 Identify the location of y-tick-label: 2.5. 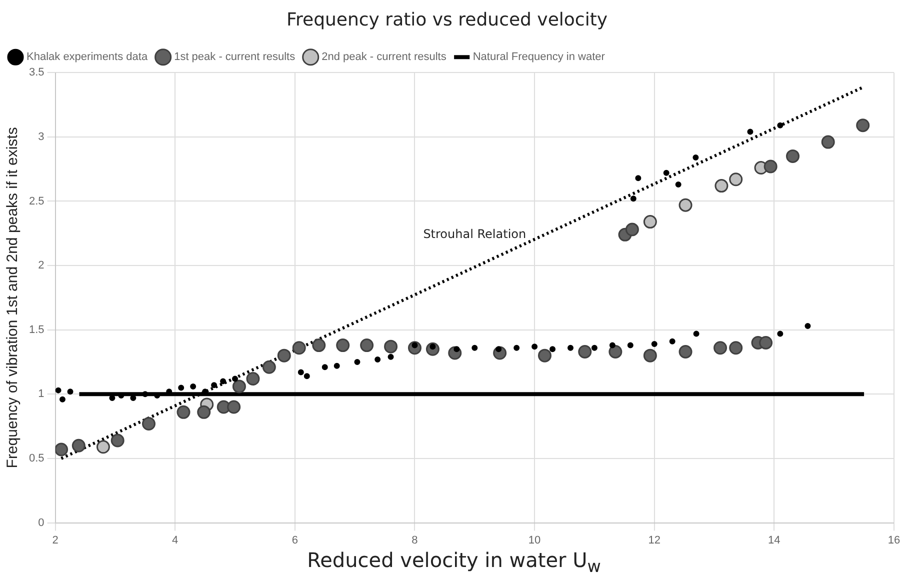
(36, 201).